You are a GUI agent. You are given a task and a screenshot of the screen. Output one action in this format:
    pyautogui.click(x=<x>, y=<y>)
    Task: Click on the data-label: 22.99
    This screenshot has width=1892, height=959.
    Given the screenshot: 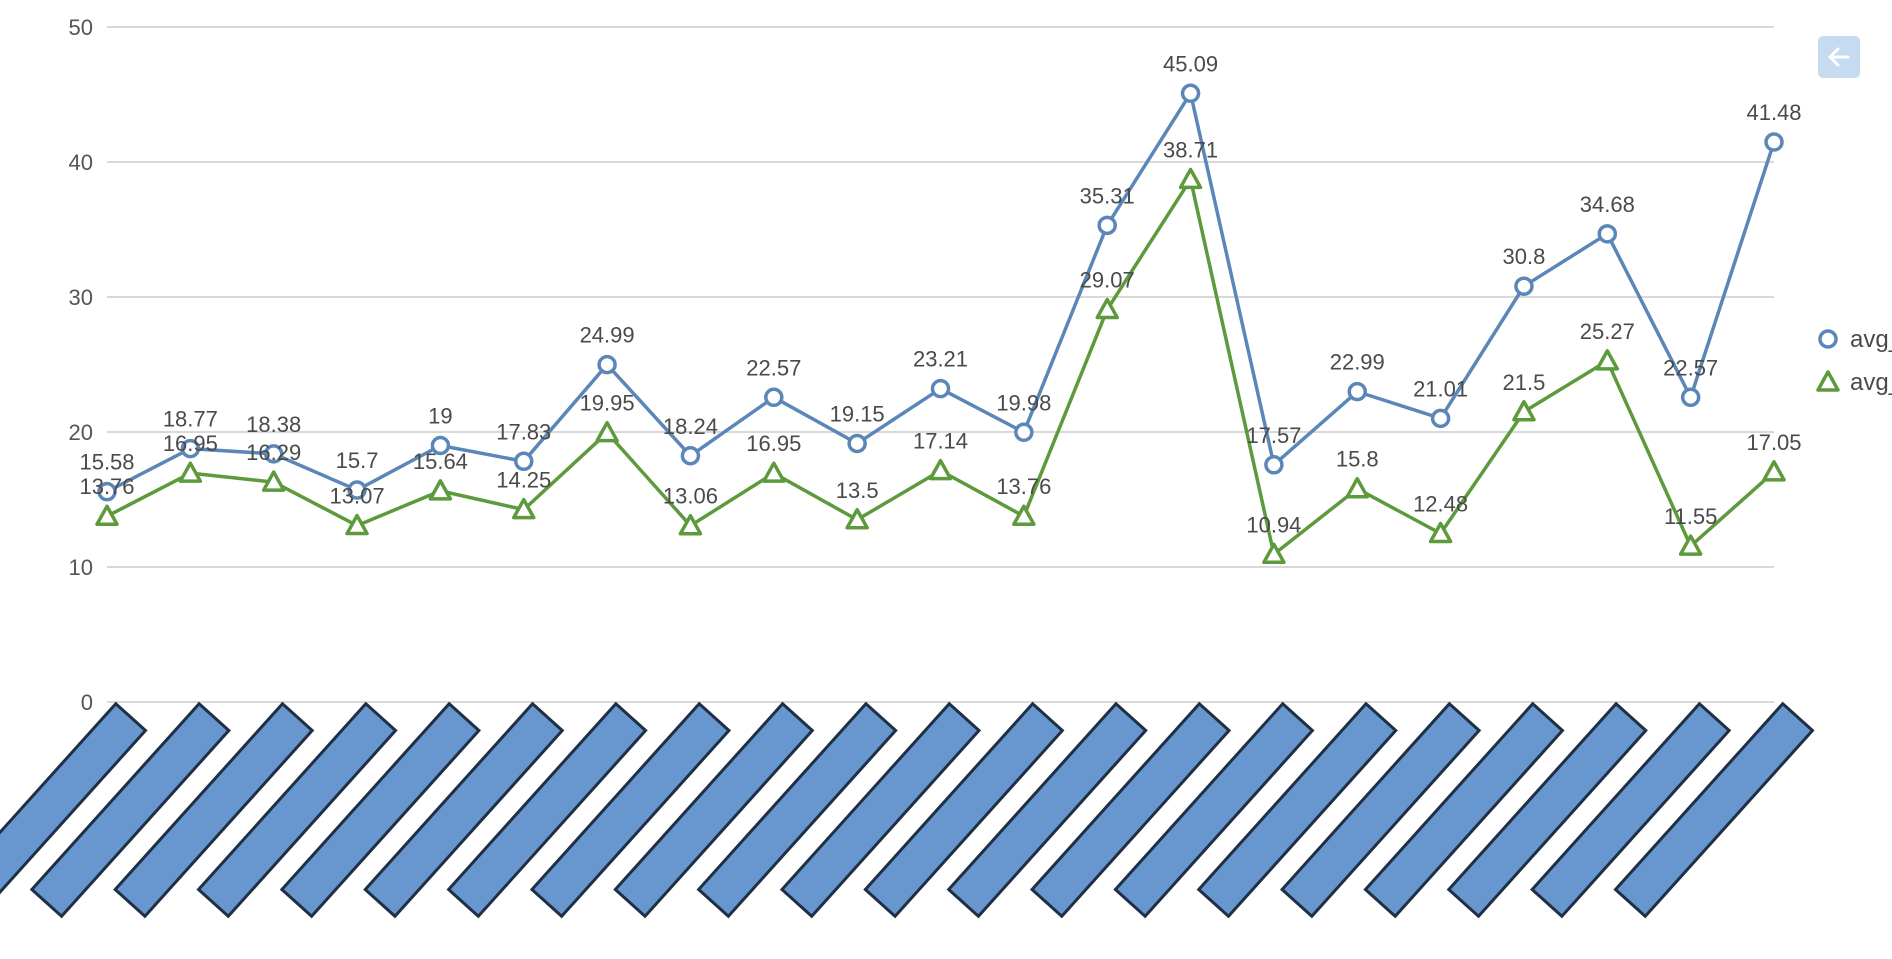 What is the action you would take?
    pyautogui.click(x=1357, y=362)
    